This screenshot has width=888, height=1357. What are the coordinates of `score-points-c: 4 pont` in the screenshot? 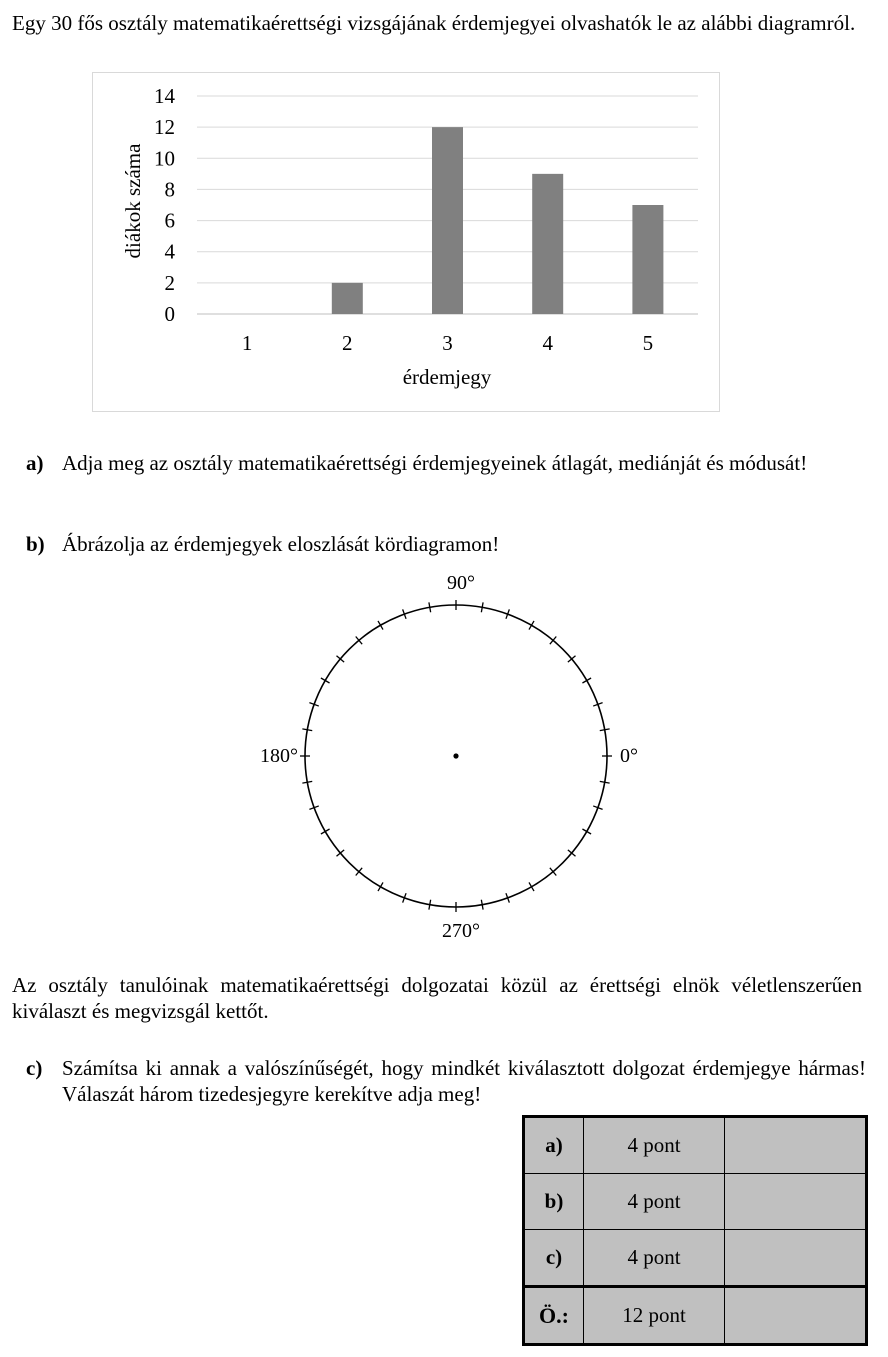 It's located at (654, 1258).